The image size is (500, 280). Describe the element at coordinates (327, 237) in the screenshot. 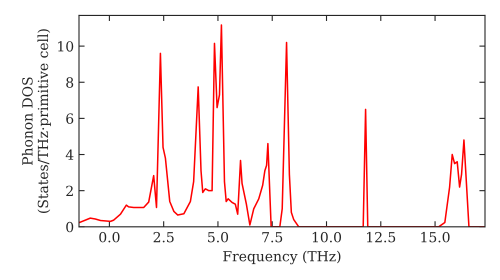

I see `x-tick-label: 10.0` at that location.